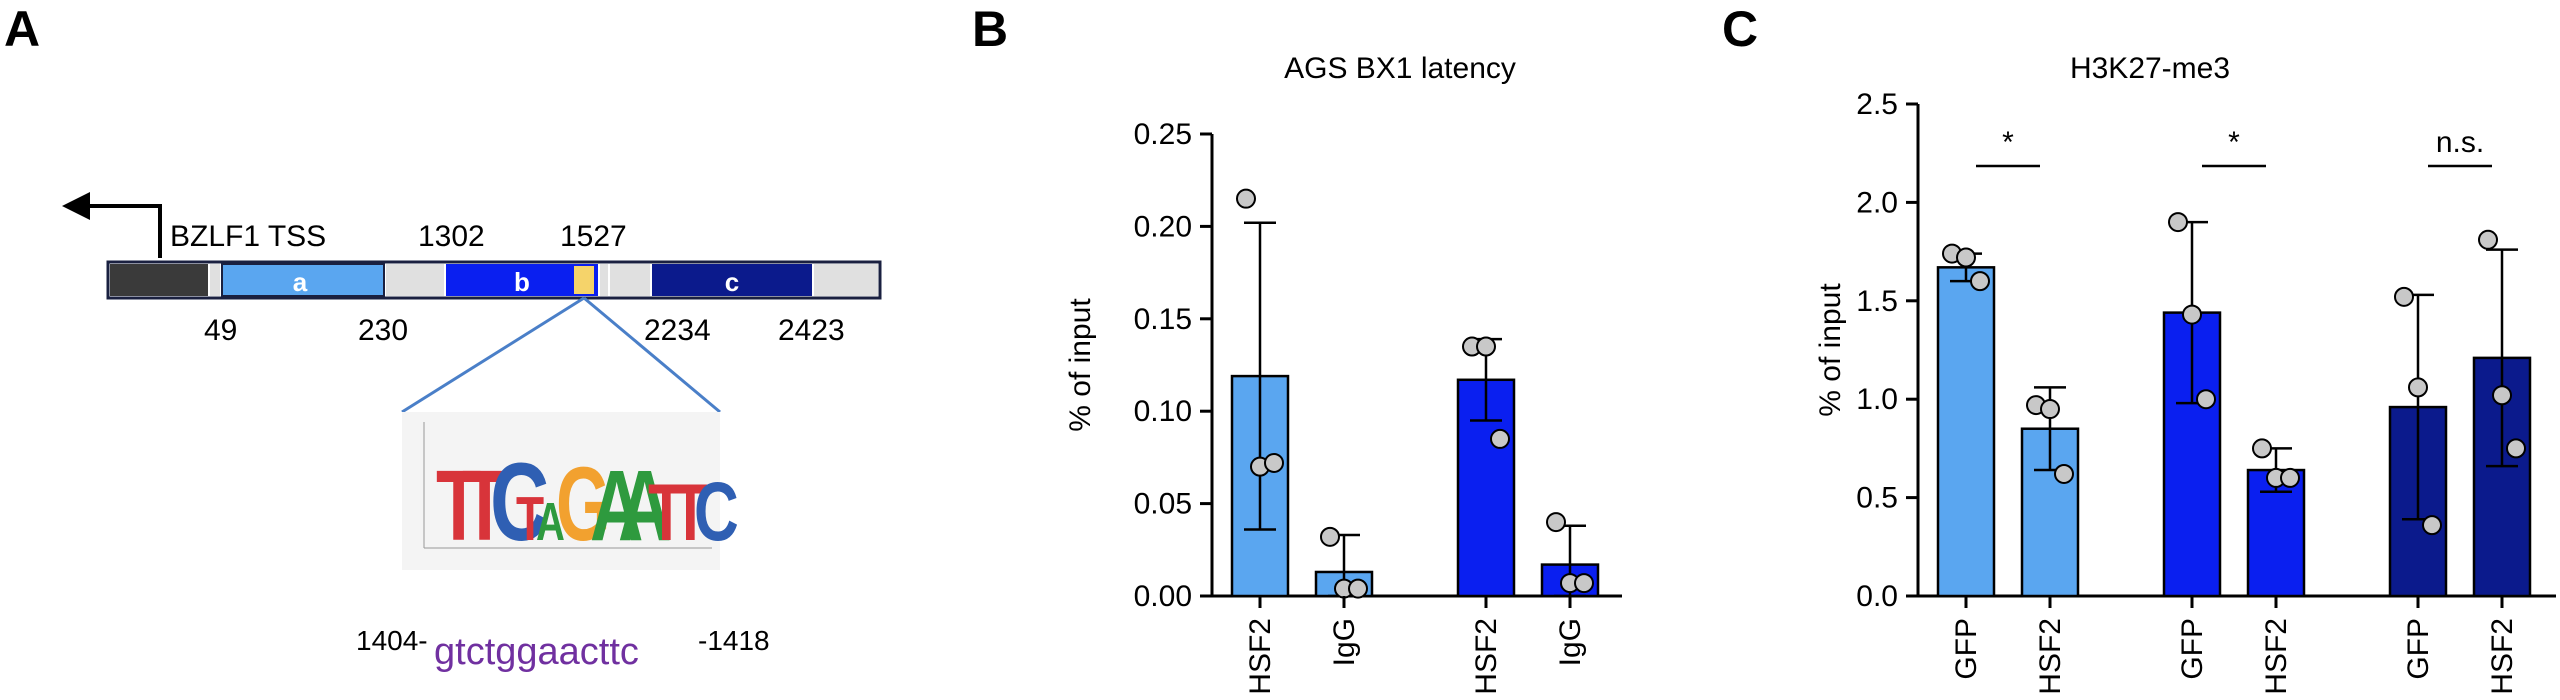 This screenshot has height=700, width=2560. Describe the element at coordinates (2460, 142) in the screenshot. I see `significance-label: n.s.` at that location.